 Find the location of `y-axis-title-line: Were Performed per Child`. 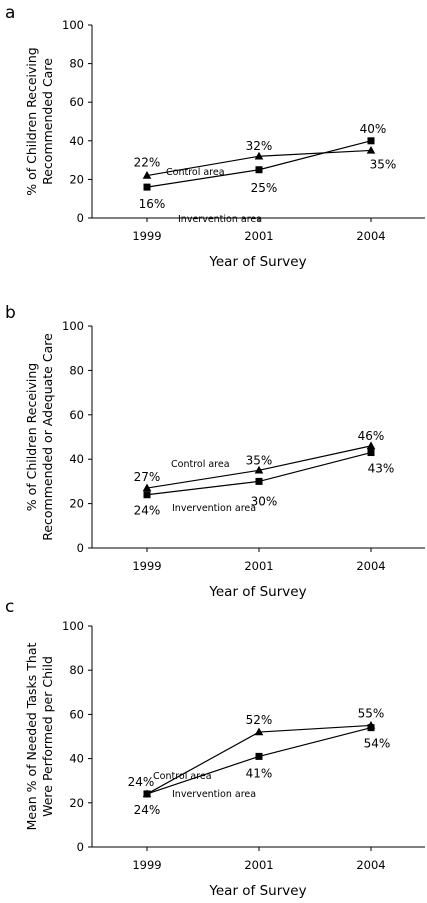

y-axis-title-line: Were Performed per Child is located at coordinates (47, 736).